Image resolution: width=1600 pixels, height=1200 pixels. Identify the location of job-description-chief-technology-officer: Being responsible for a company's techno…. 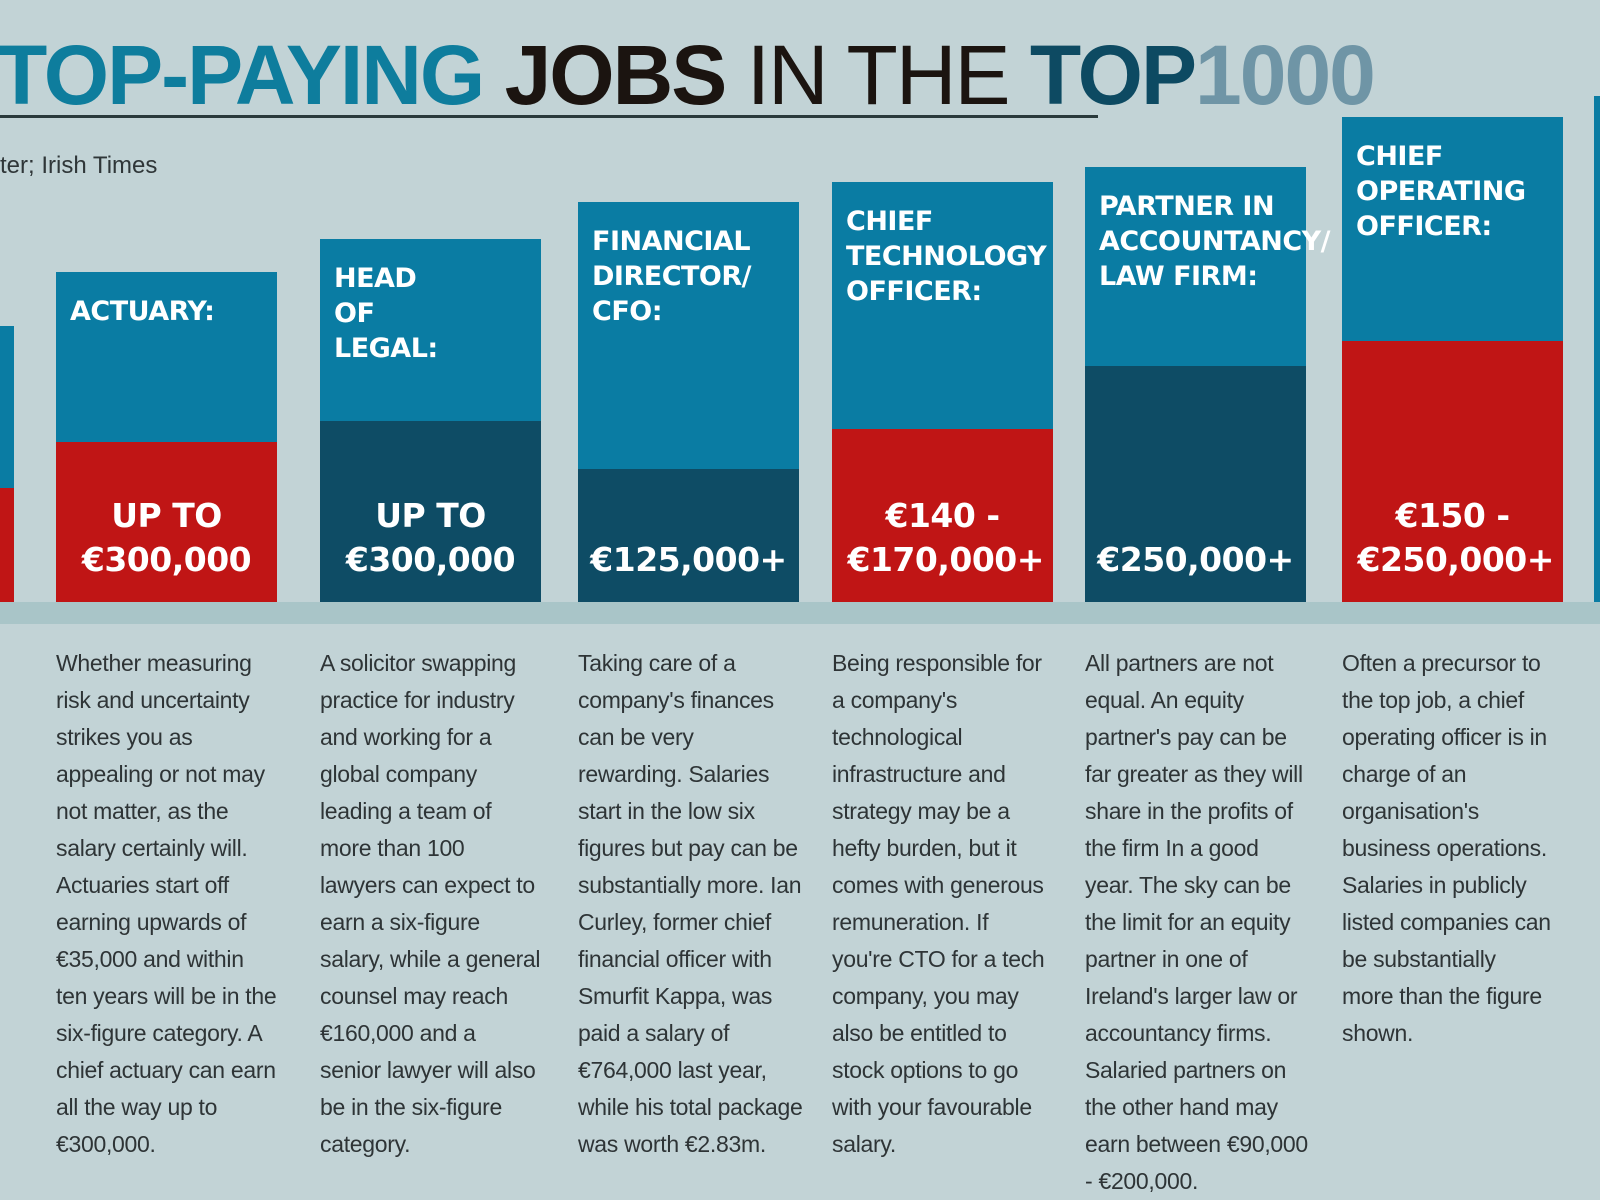
(938, 903).